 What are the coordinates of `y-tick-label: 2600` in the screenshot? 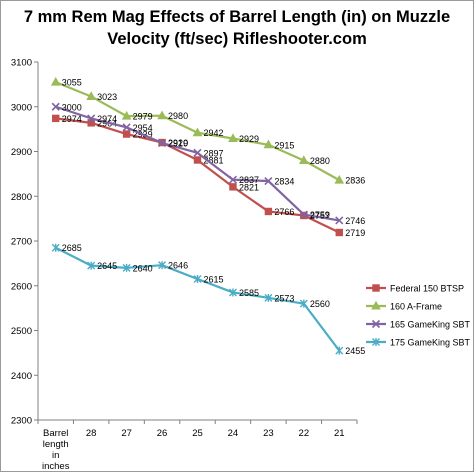 It's located at (21, 286).